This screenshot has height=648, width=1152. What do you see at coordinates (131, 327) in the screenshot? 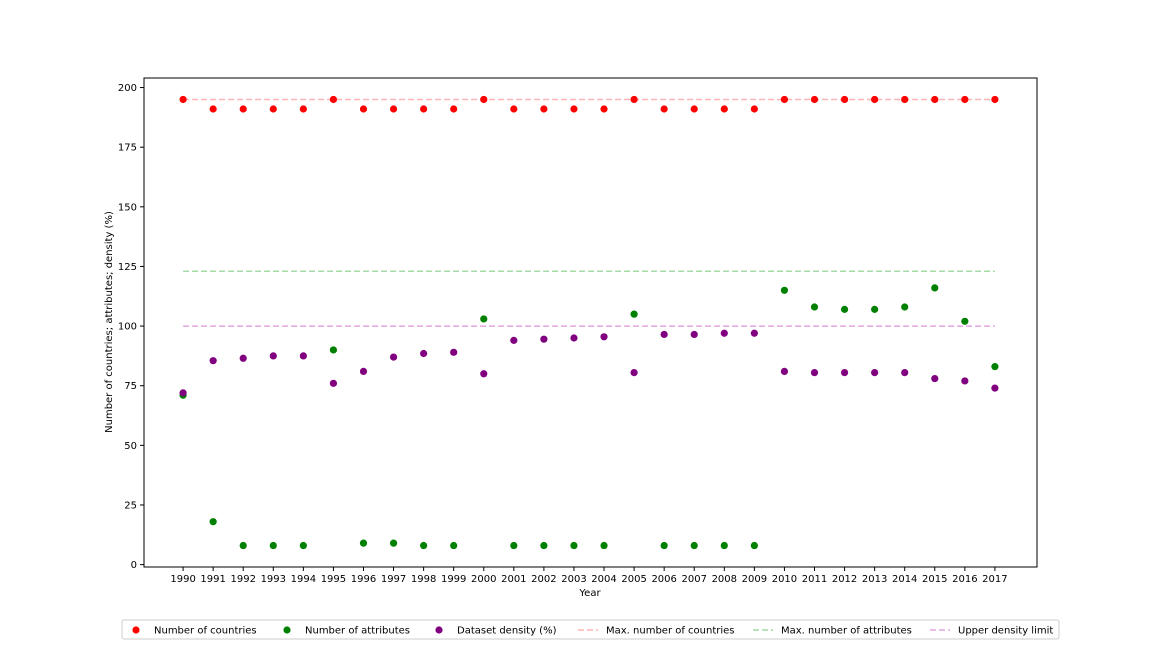
I see `y-axis-ticks: 0 25 50 75 100 125 150 175 200` at bounding box center [131, 327].